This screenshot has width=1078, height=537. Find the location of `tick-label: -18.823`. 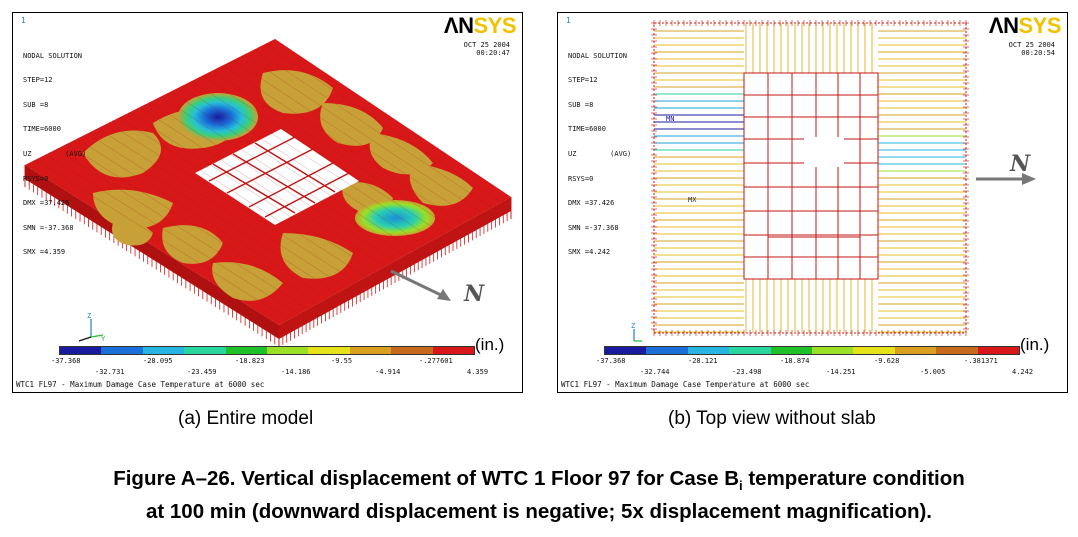

tick-label: -18.823 is located at coordinates (250, 361).